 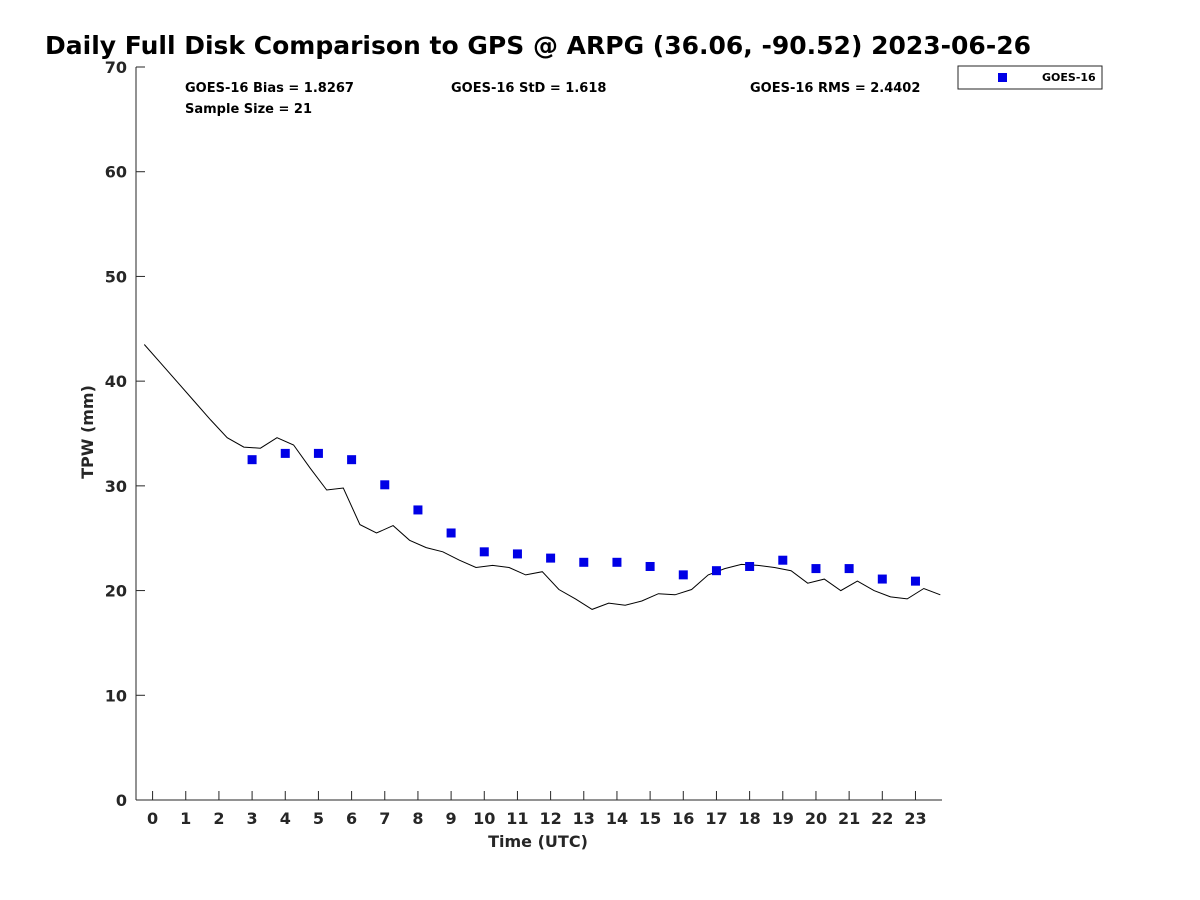 I want to click on y-tick-label: 70, so click(x=116, y=67).